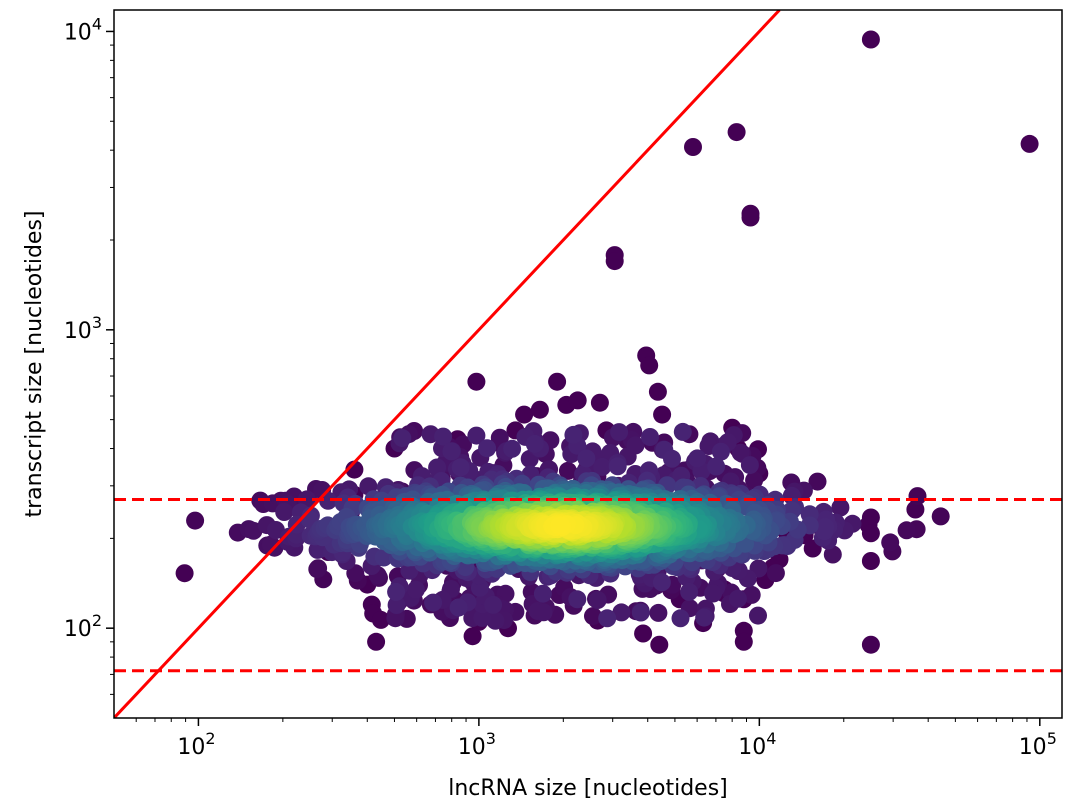 This screenshot has height=802, width=1069. Describe the element at coordinates (588, 788) in the screenshot. I see `x-axis-label: lncRNA size [nucleotides]` at that location.